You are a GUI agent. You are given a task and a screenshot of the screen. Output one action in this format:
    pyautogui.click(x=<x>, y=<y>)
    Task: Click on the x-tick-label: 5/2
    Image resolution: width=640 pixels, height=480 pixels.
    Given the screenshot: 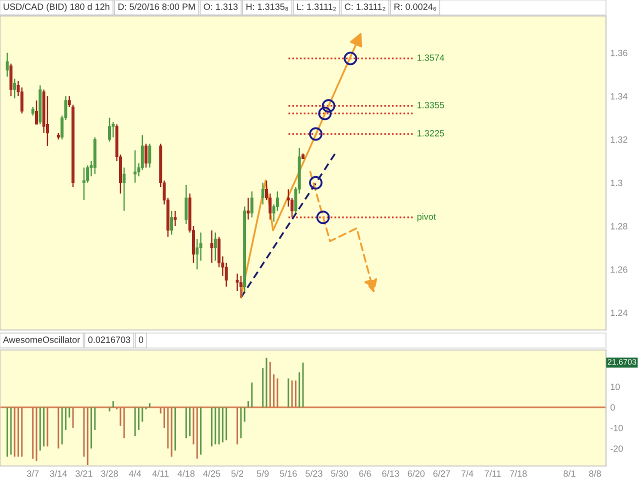 What is the action you would take?
    pyautogui.click(x=237, y=473)
    